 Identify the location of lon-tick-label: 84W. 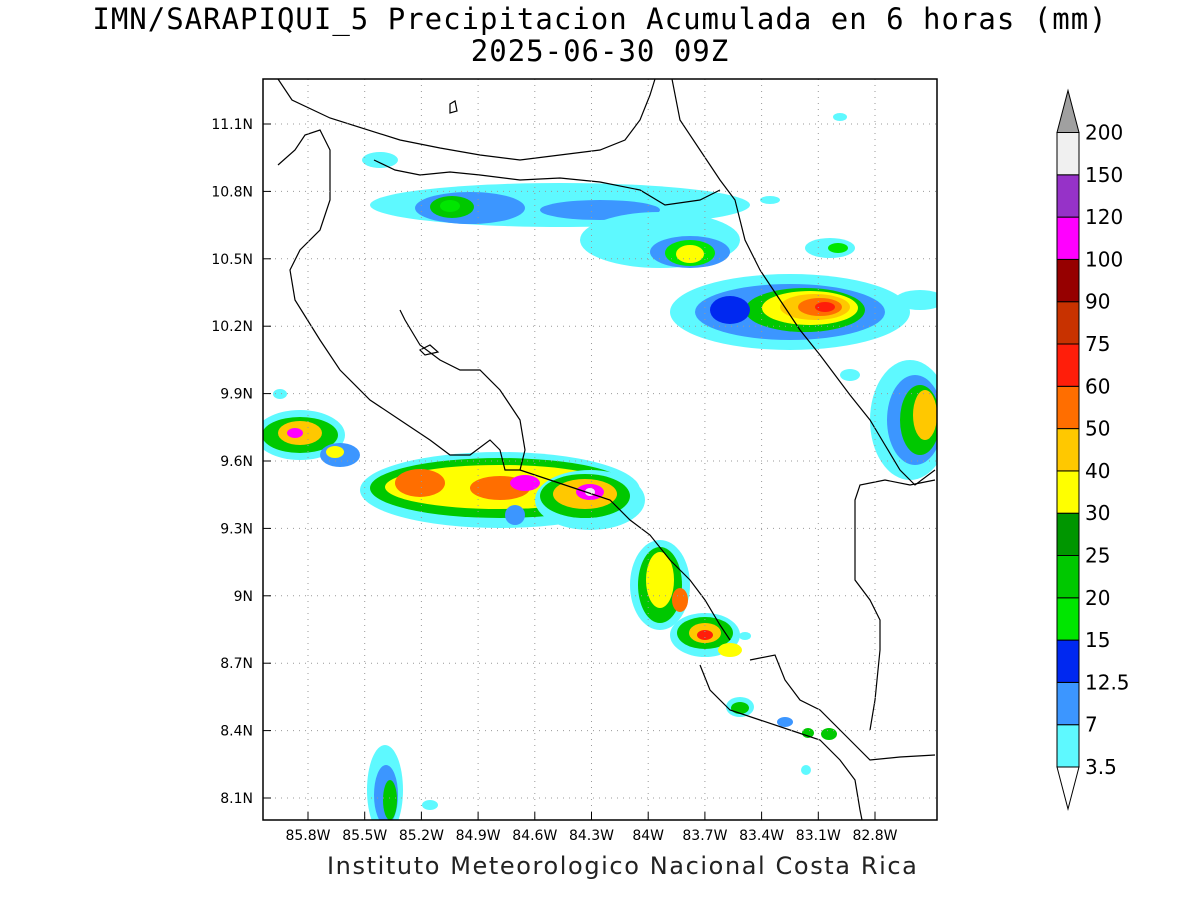
(648, 836).